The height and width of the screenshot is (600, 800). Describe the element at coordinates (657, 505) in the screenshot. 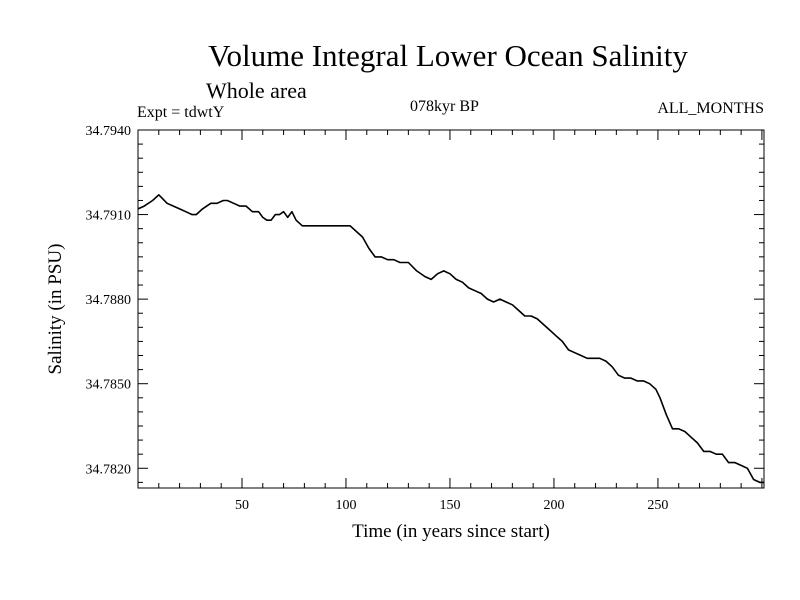

I see `x-tick-label: 250` at that location.